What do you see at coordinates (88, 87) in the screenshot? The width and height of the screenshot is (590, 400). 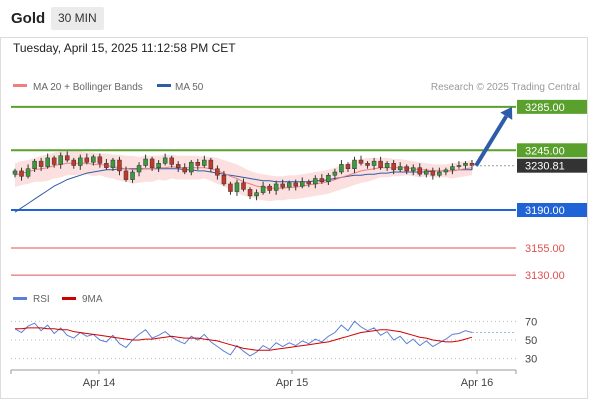 I see `legend-label-ma20: MA 20 + Bollinger Bands` at bounding box center [88, 87].